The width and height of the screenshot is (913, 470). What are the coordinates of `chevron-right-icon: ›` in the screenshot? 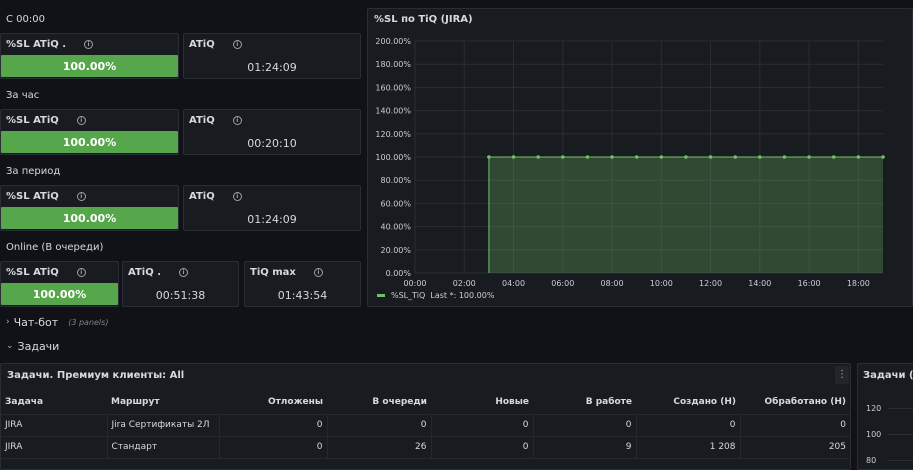 It's located at (8, 322).